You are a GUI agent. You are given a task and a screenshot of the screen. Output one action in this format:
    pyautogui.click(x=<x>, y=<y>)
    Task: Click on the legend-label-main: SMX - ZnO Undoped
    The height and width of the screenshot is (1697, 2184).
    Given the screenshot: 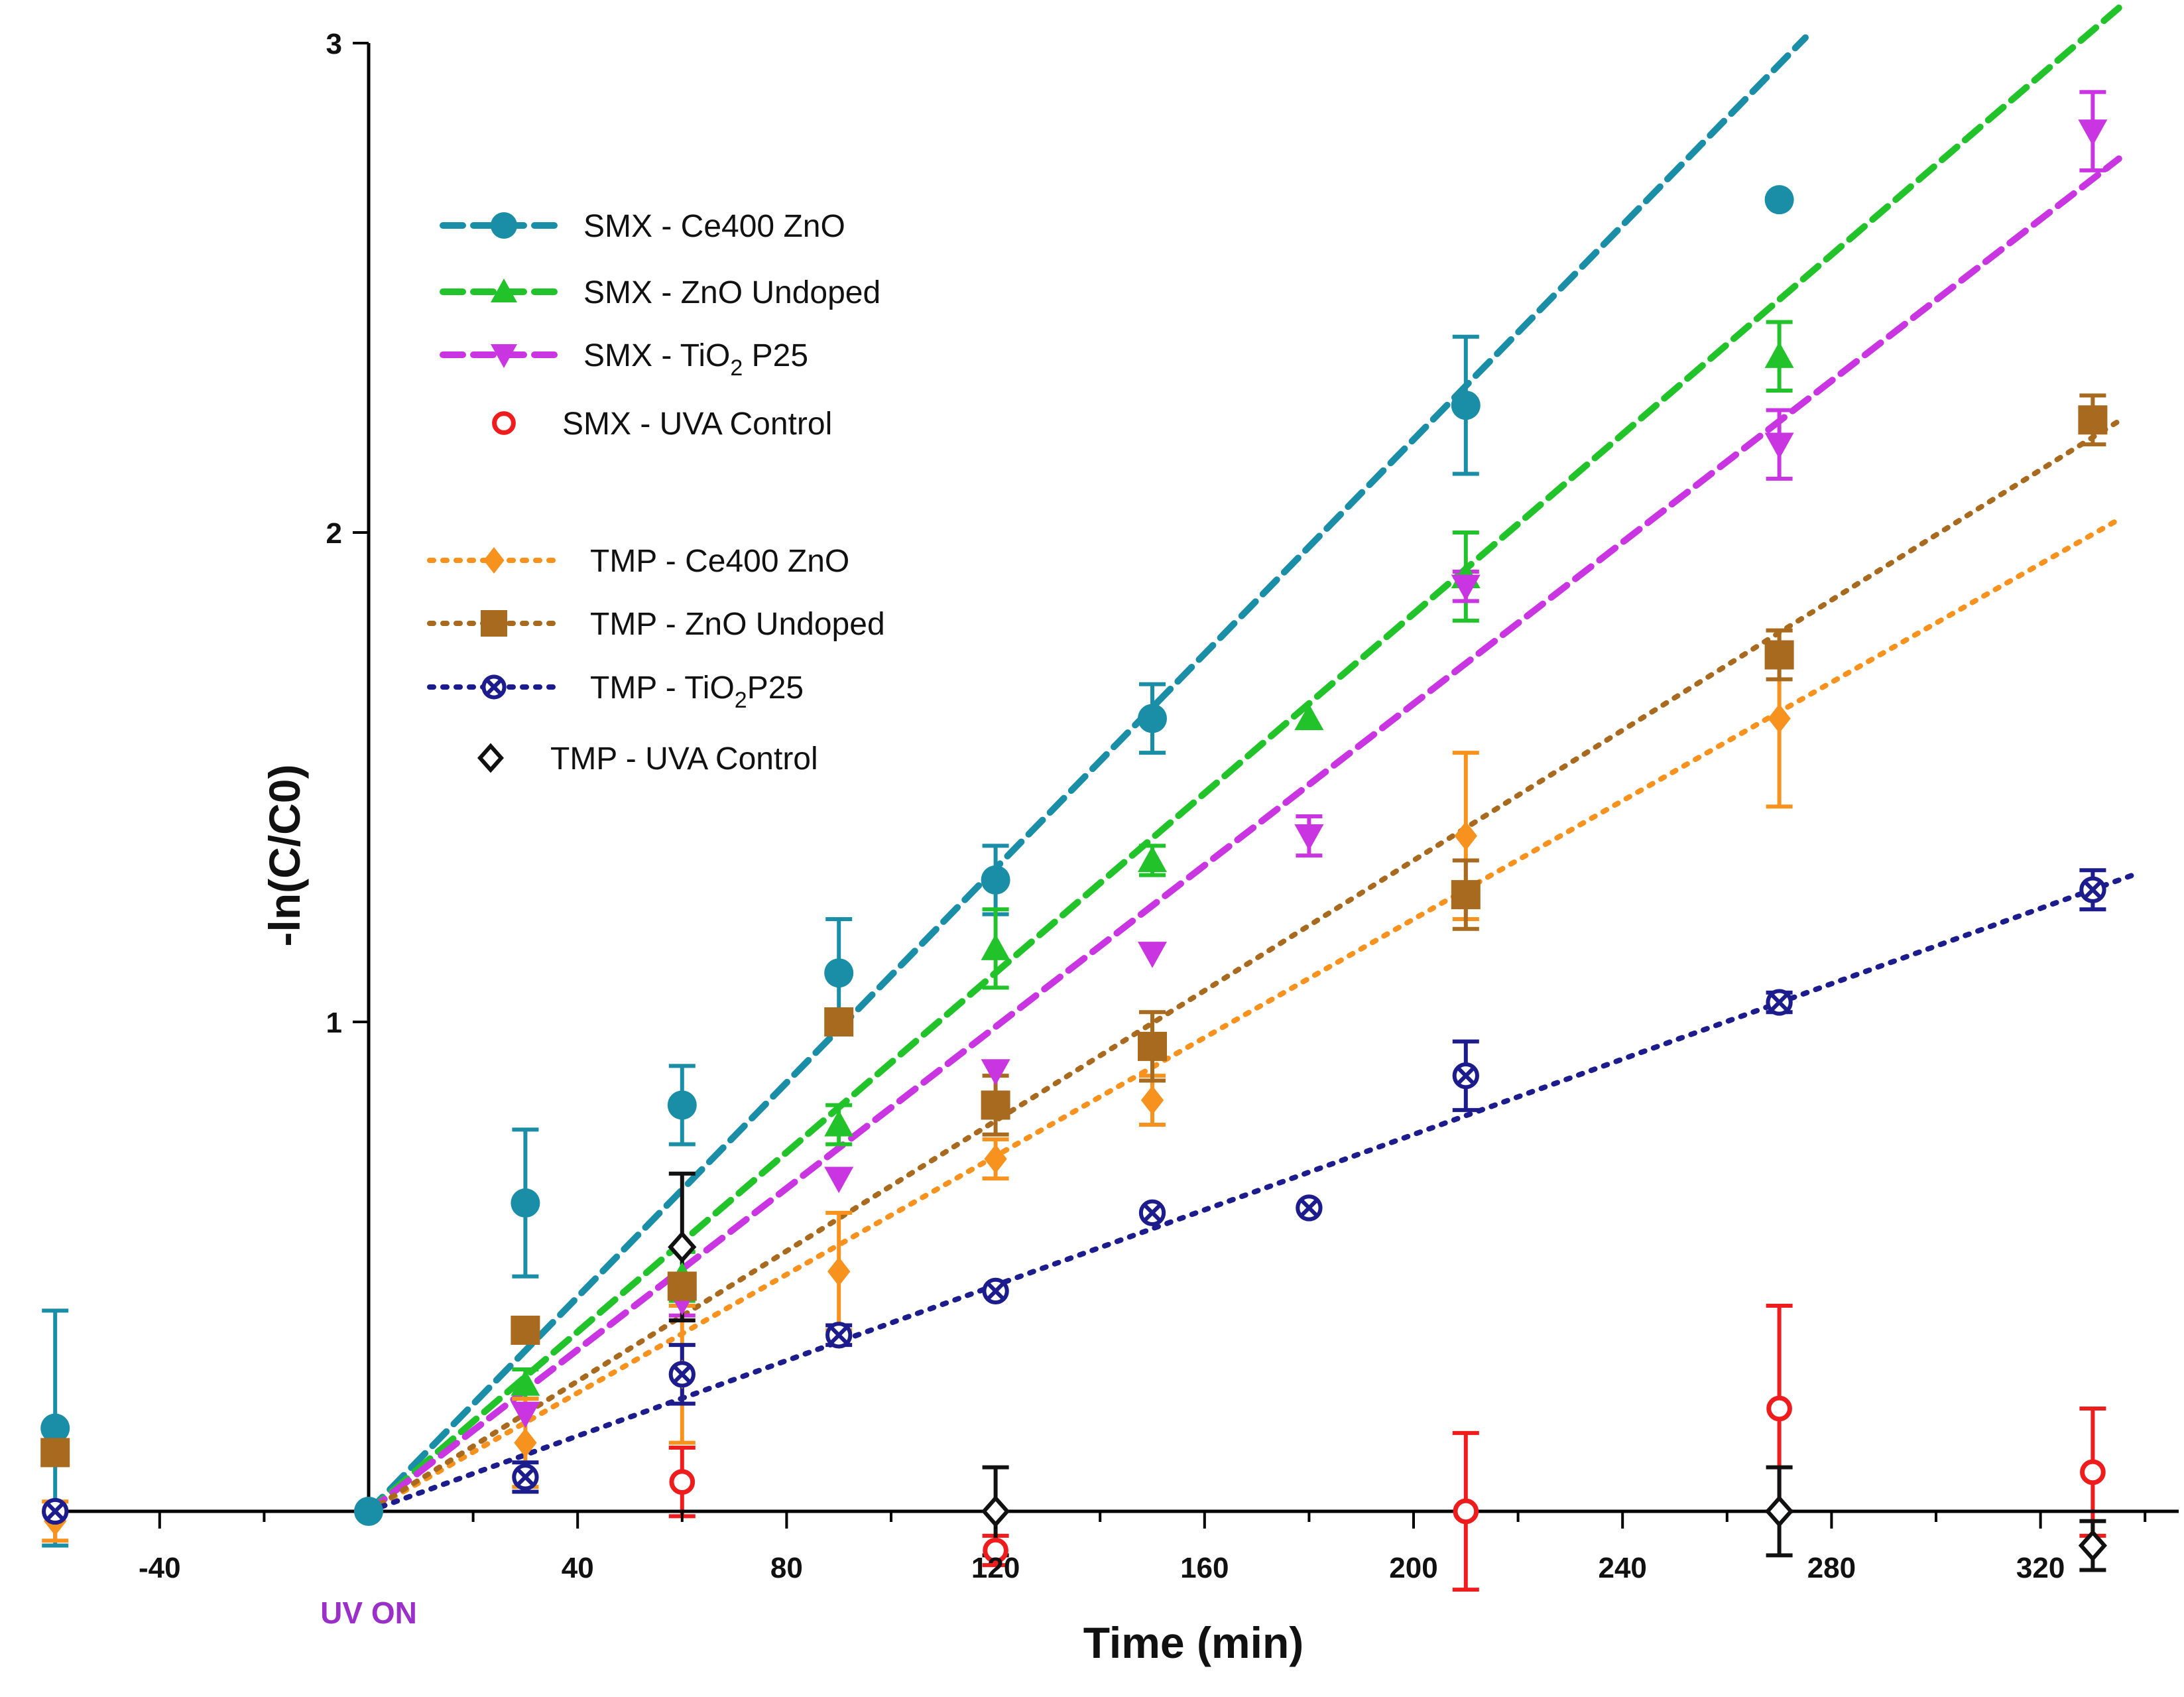 What is the action you would take?
    pyautogui.click(x=731, y=292)
    